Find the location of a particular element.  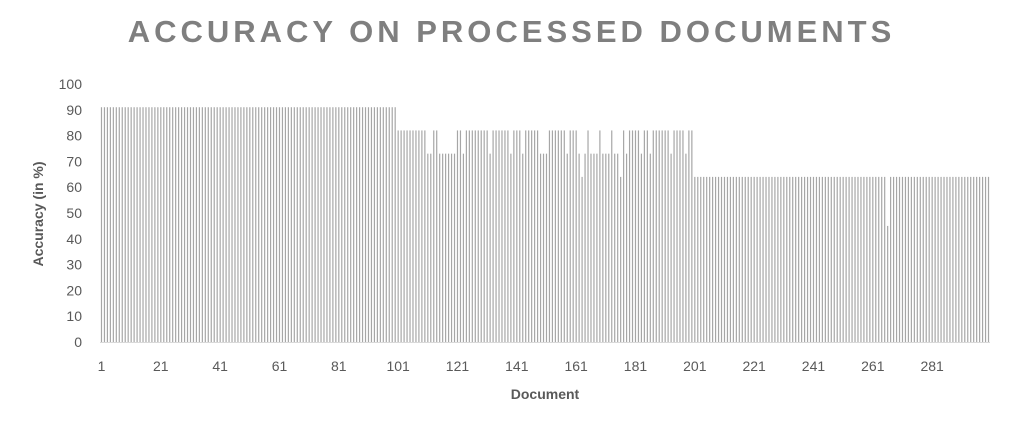

y-tick-label: 0 is located at coordinates (78, 342).